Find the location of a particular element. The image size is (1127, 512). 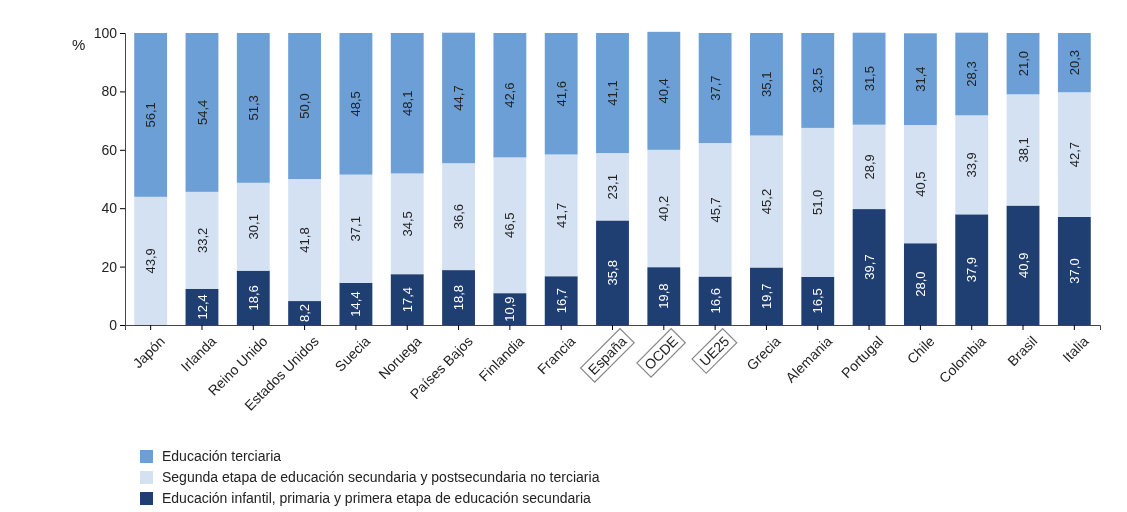

data-label: 40,4 is located at coordinates (664, 91).